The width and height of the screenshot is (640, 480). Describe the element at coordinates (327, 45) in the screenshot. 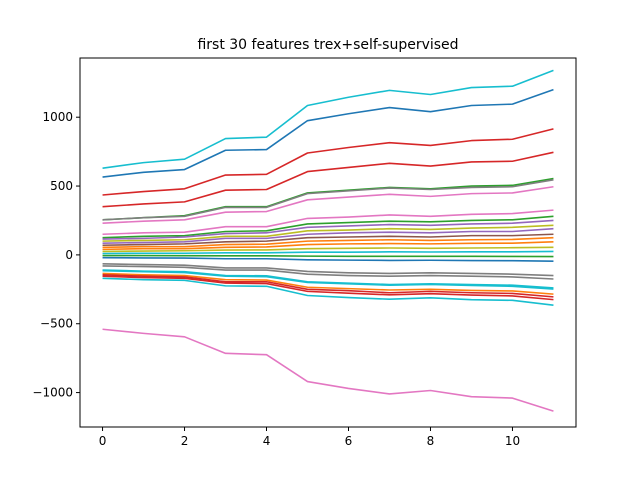

I see `chart-title: first 30 features trex+self-supervised` at that location.